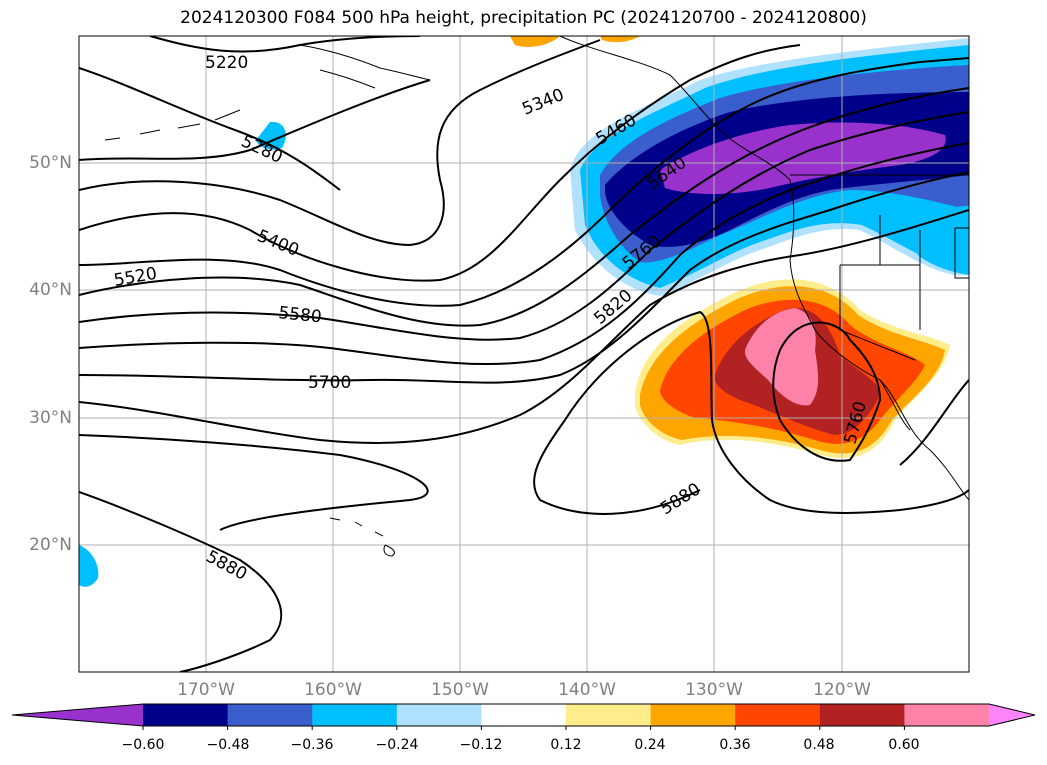 This screenshot has width=1047, height=765. What do you see at coordinates (397, 745) in the screenshot?
I see `colorbar-tick: −0.24` at bounding box center [397, 745].